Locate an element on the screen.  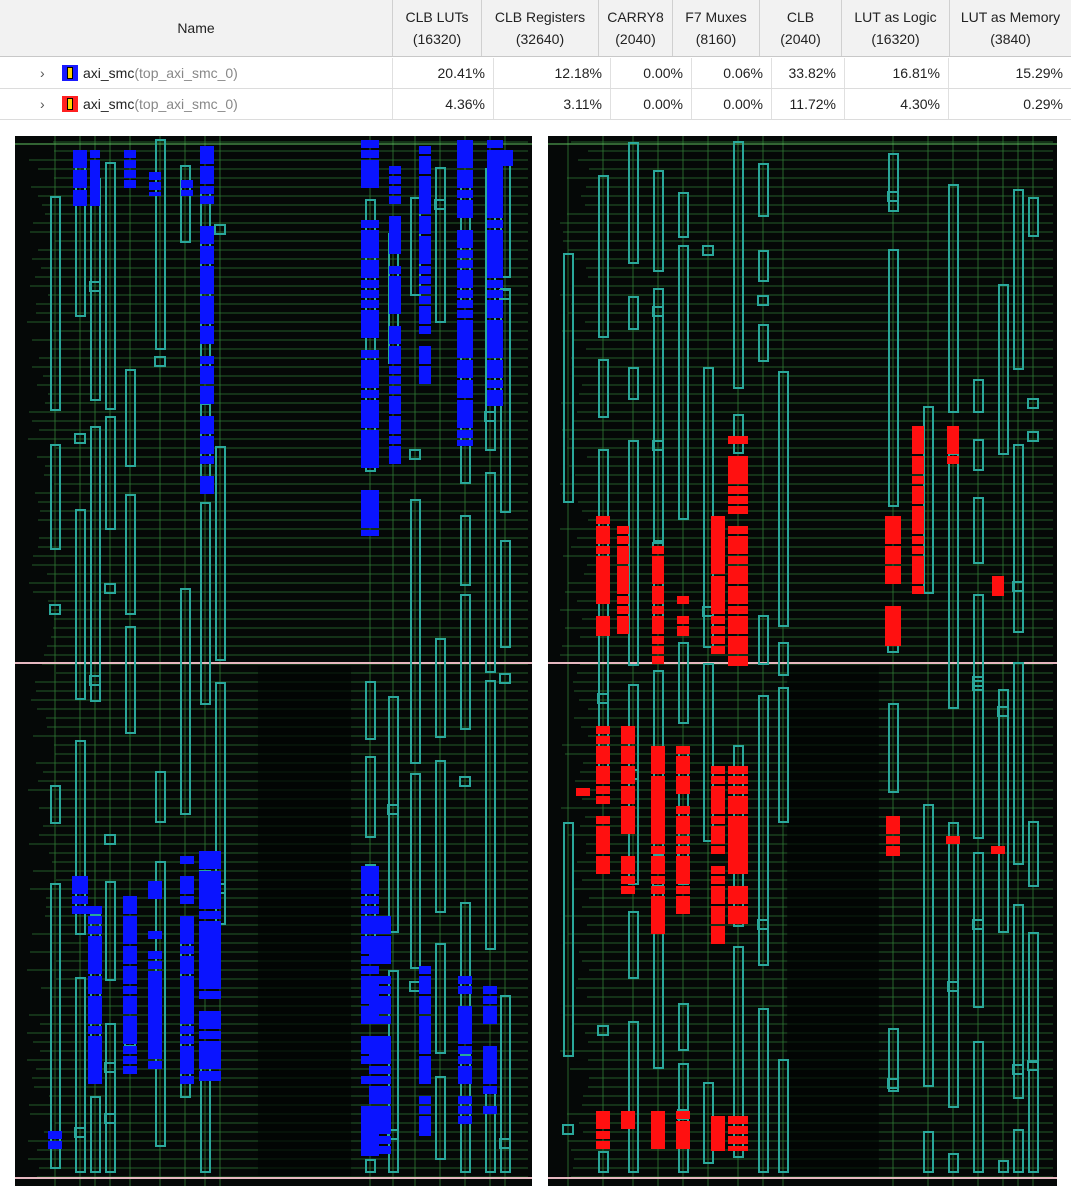
header-clb-luts: CLB LUTs (16320) is located at coordinates (437, 28).